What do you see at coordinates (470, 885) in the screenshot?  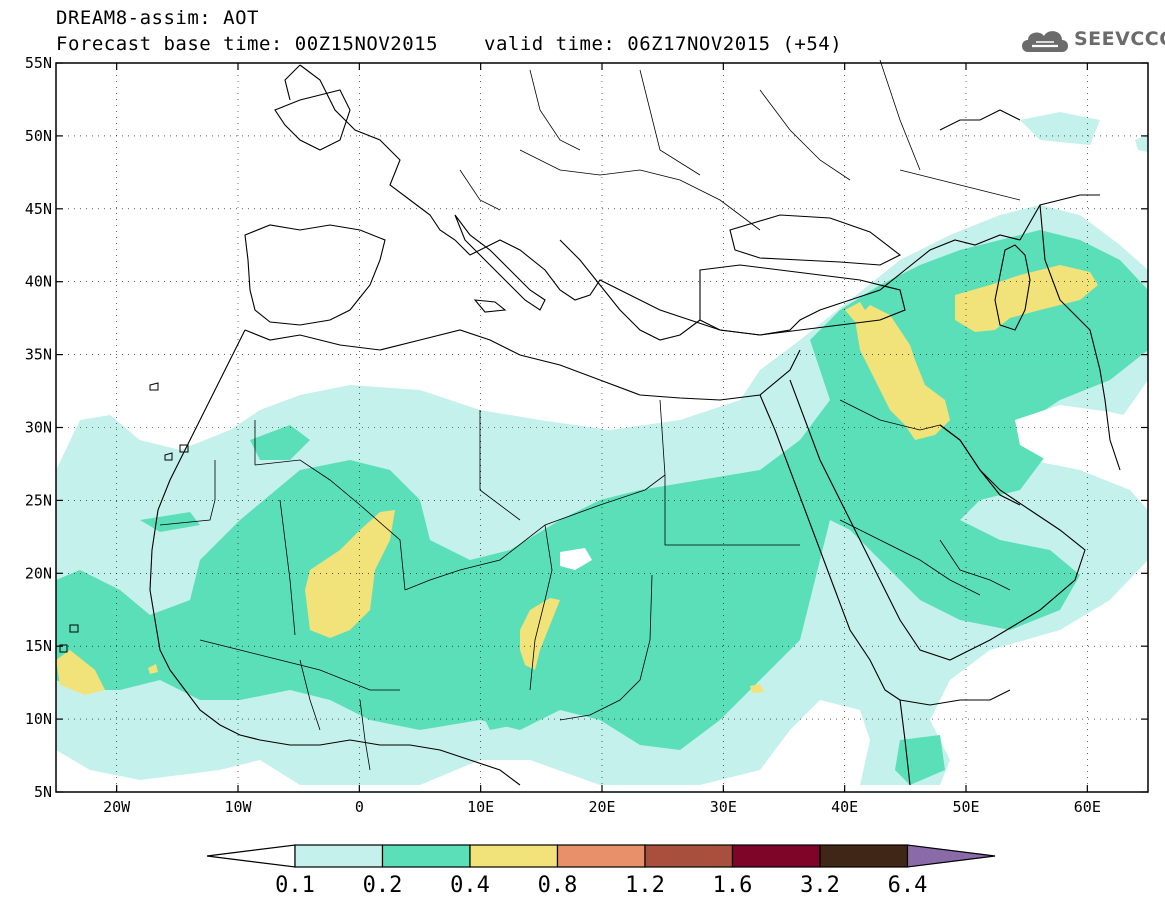 I see `colorbar-label: 0.4` at bounding box center [470, 885].